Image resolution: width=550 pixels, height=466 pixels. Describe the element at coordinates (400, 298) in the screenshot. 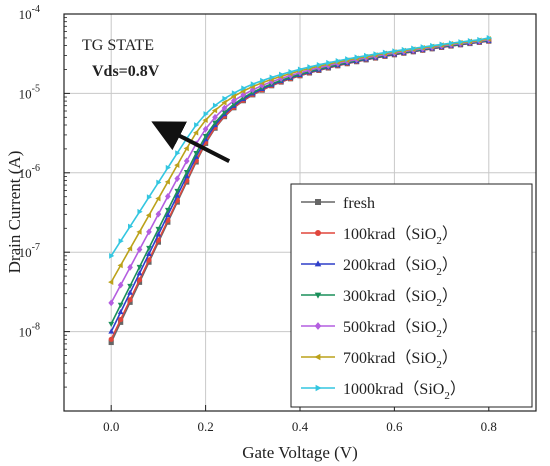

I see `legend-label: 300krad（SiO2）` at that location.